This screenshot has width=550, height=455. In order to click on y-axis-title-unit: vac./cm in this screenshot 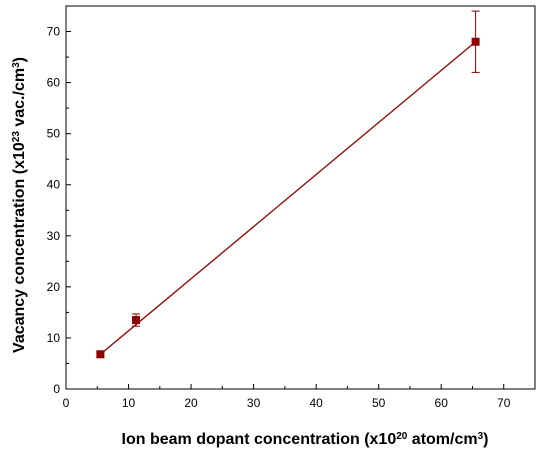, I will do `click(19, 99)`.